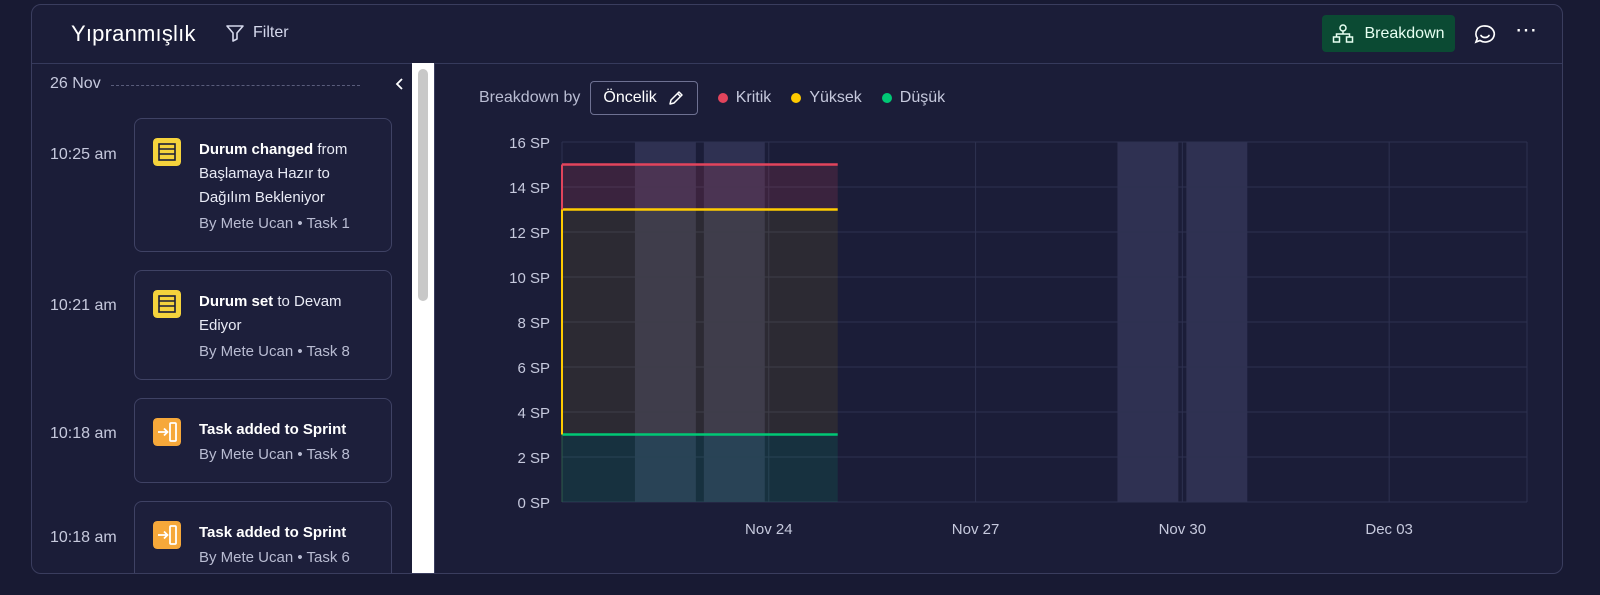 The width and height of the screenshot is (1600, 595). Describe the element at coordinates (533, 368) in the screenshot. I see `y-tick-label: 6 SP` at that location.